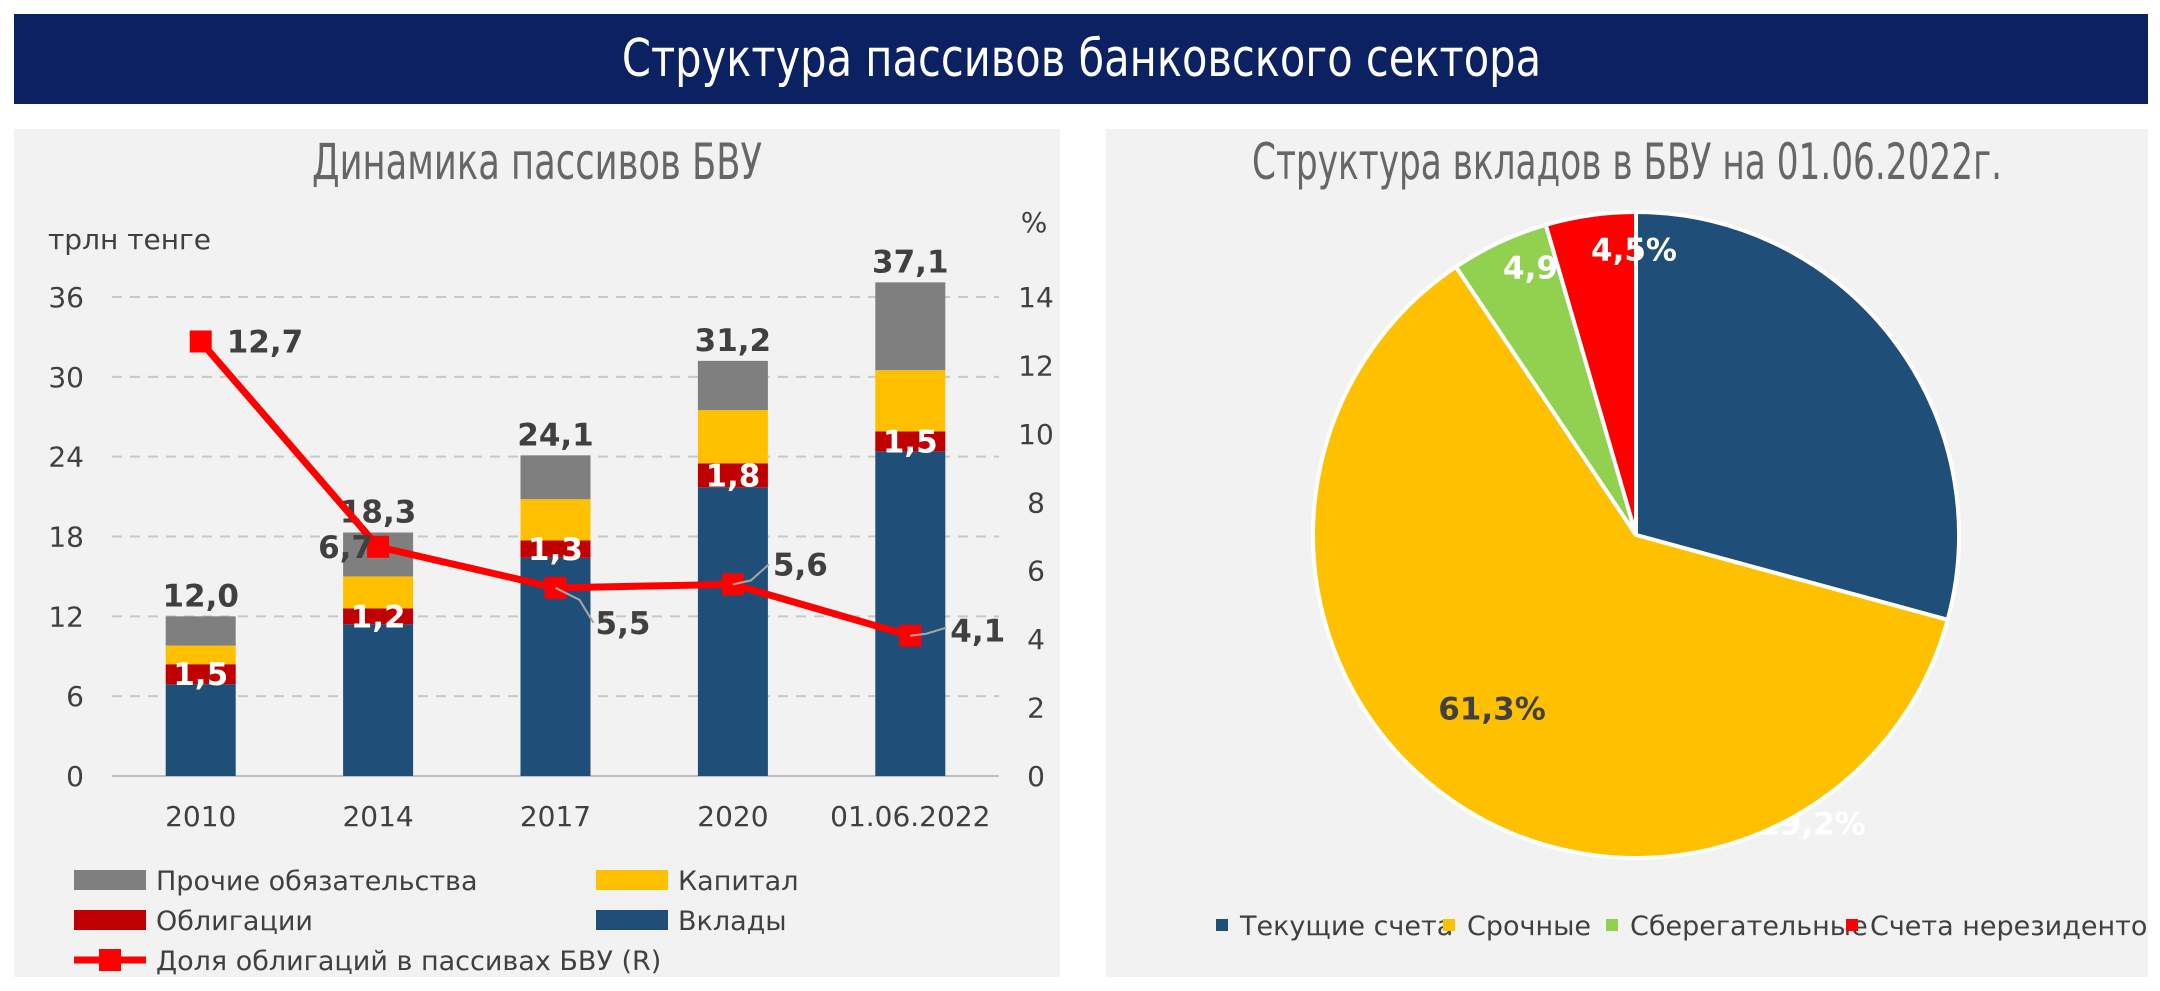  I want to click on pie-chart-title: Структура вкладов в БВУ на 01.06.2022г., so click(1627, 162).